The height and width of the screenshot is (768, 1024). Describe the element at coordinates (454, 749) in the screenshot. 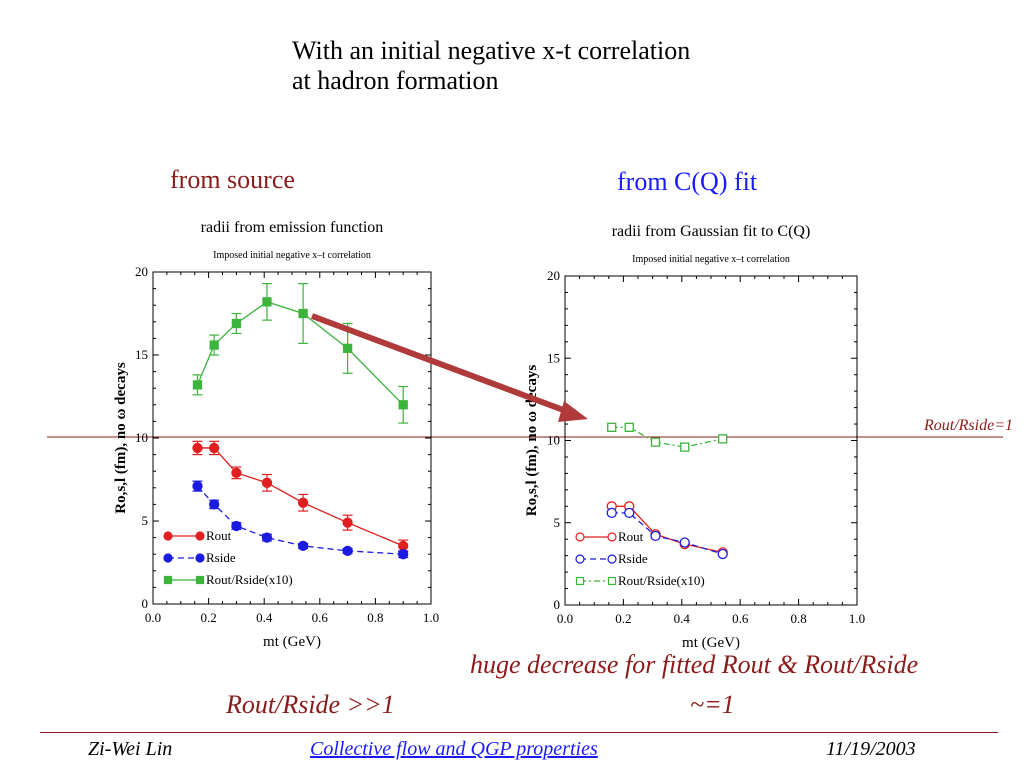

I see `footer-talk-title: Collective flow and QGP properties` at that location.